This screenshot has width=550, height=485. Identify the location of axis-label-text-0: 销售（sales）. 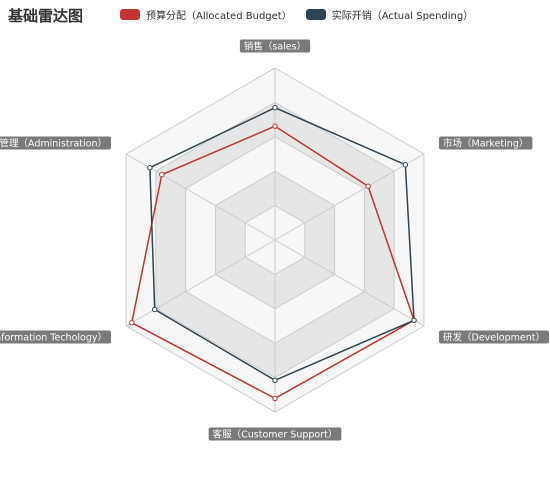
(275, 47).